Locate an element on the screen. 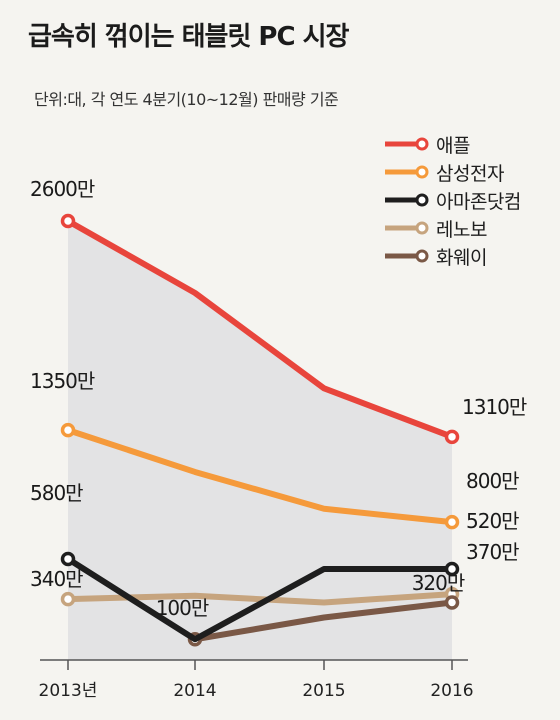 The width and height of the screenshot is (560, 720). legend-label: 삼성전자 is located at coordinates (470, 173).